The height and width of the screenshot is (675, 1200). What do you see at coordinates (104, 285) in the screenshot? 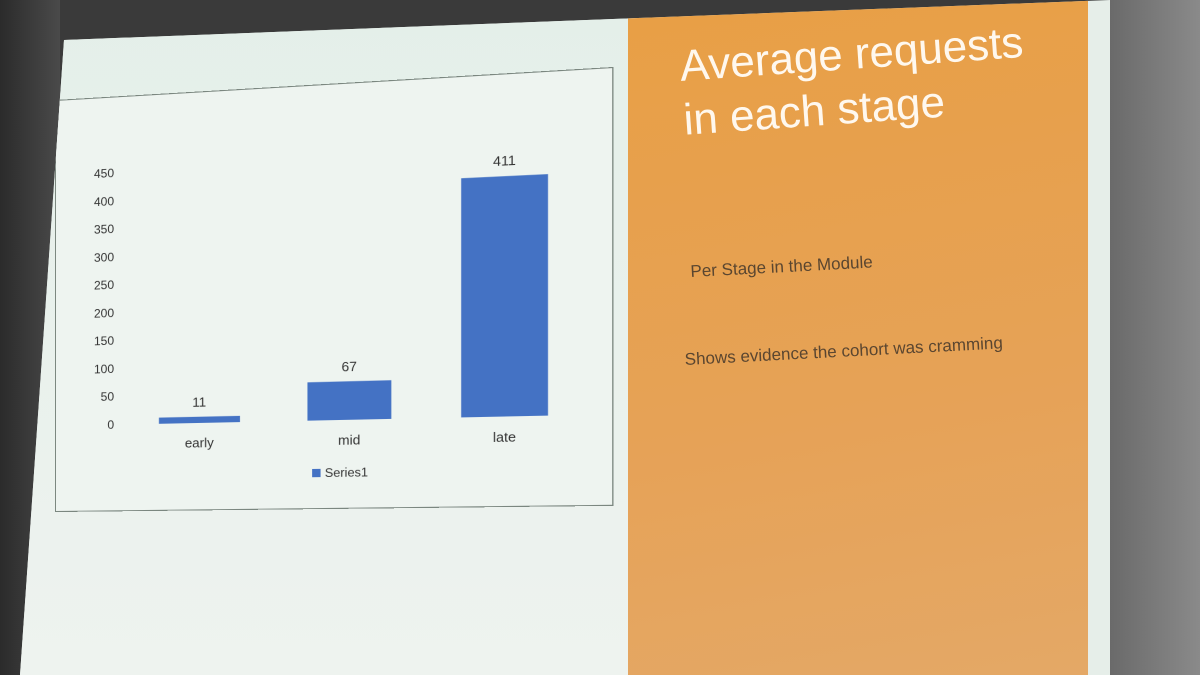
I see `y-tick-label: 250` at bounding box center [104, 285].